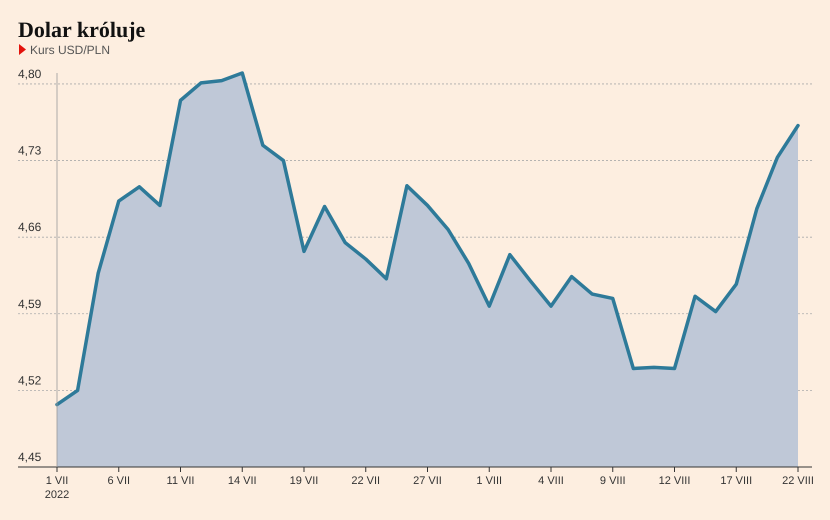 The image size is (830, 520). What do you see at coordinates (489, 481) in the screenshot?
I see `x-tick-label: 1 VIII` at bounding box center [489, 481].